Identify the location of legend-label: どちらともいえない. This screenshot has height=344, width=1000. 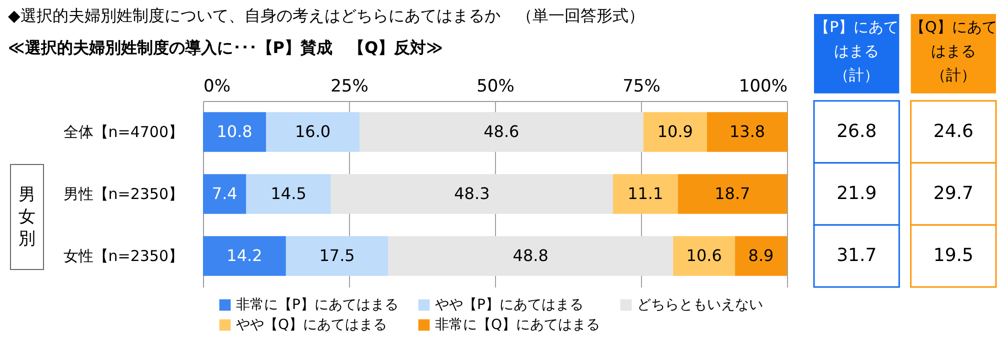
(700, 305).